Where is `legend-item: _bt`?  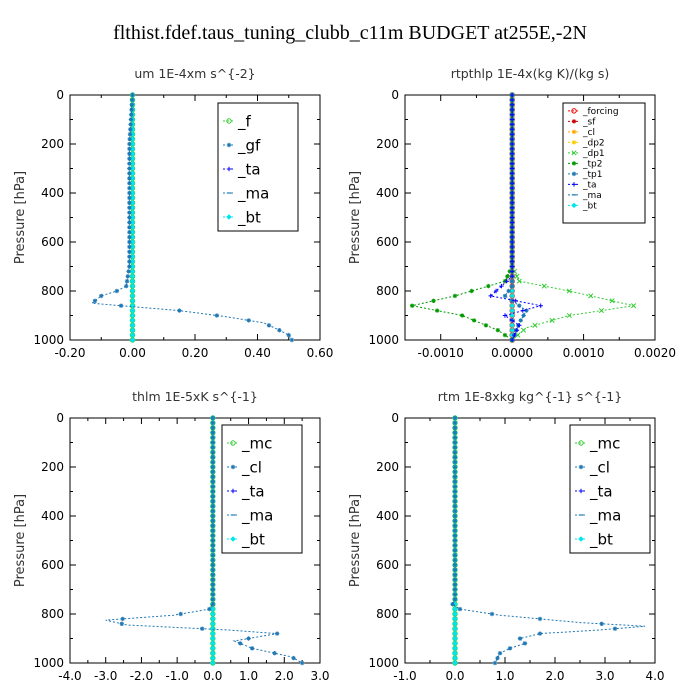
legend-item: _bt is located at coordinates (582, 207).